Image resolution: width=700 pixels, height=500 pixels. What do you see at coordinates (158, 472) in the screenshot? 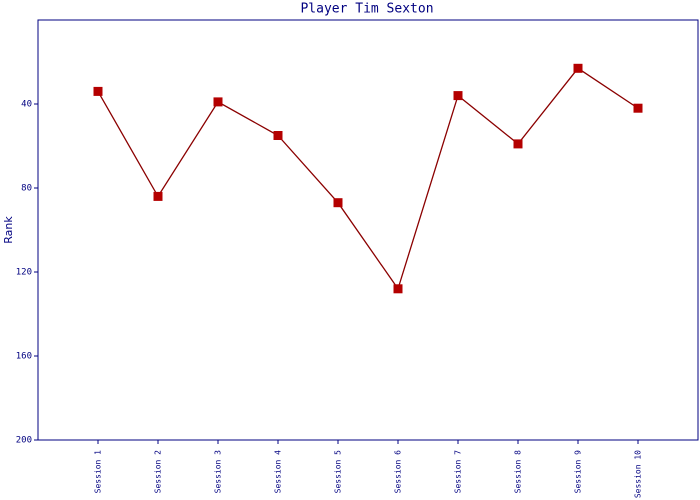
I see `x-tick-label: Session 2` at bounding box center [158, 472].